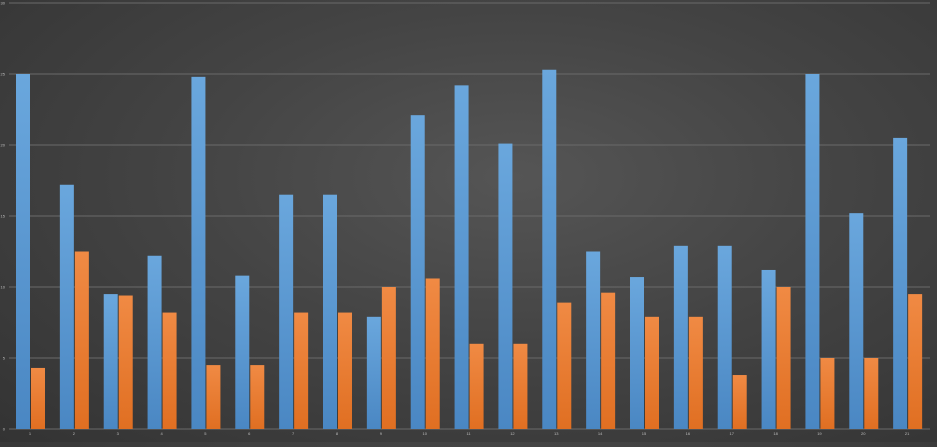  What do you see at coordinates (205, 433) in the screenshot?
I see `x-tick-label: 5` at bounding box center [205, 433].